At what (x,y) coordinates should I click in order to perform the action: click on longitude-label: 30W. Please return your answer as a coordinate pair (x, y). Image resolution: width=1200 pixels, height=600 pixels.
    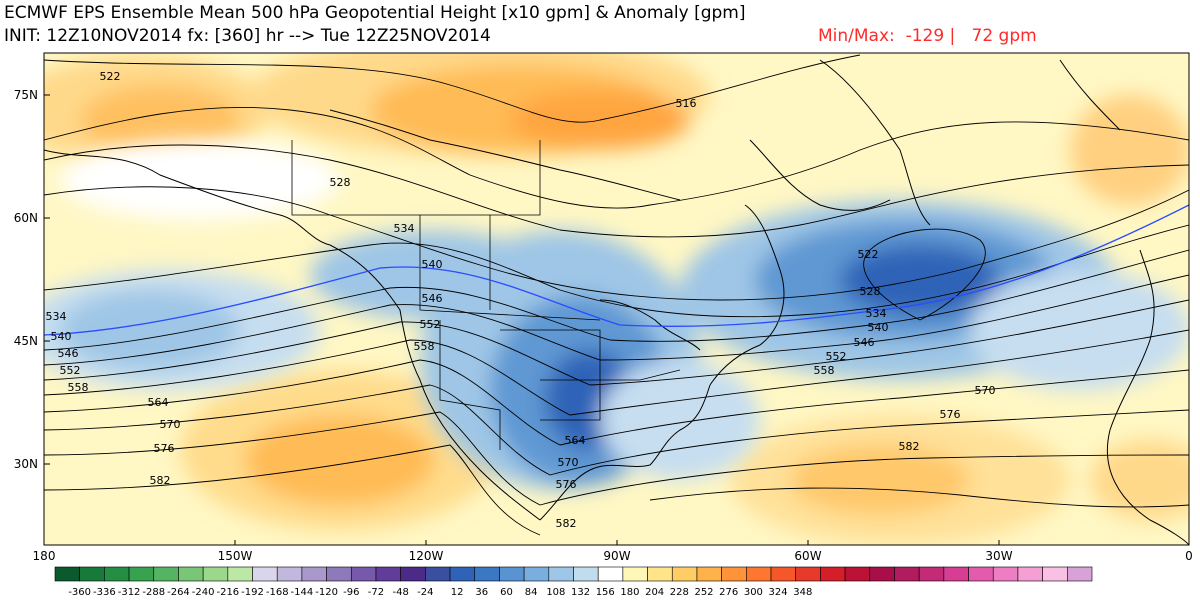
    Looking at the image, I should click on (998, 556).